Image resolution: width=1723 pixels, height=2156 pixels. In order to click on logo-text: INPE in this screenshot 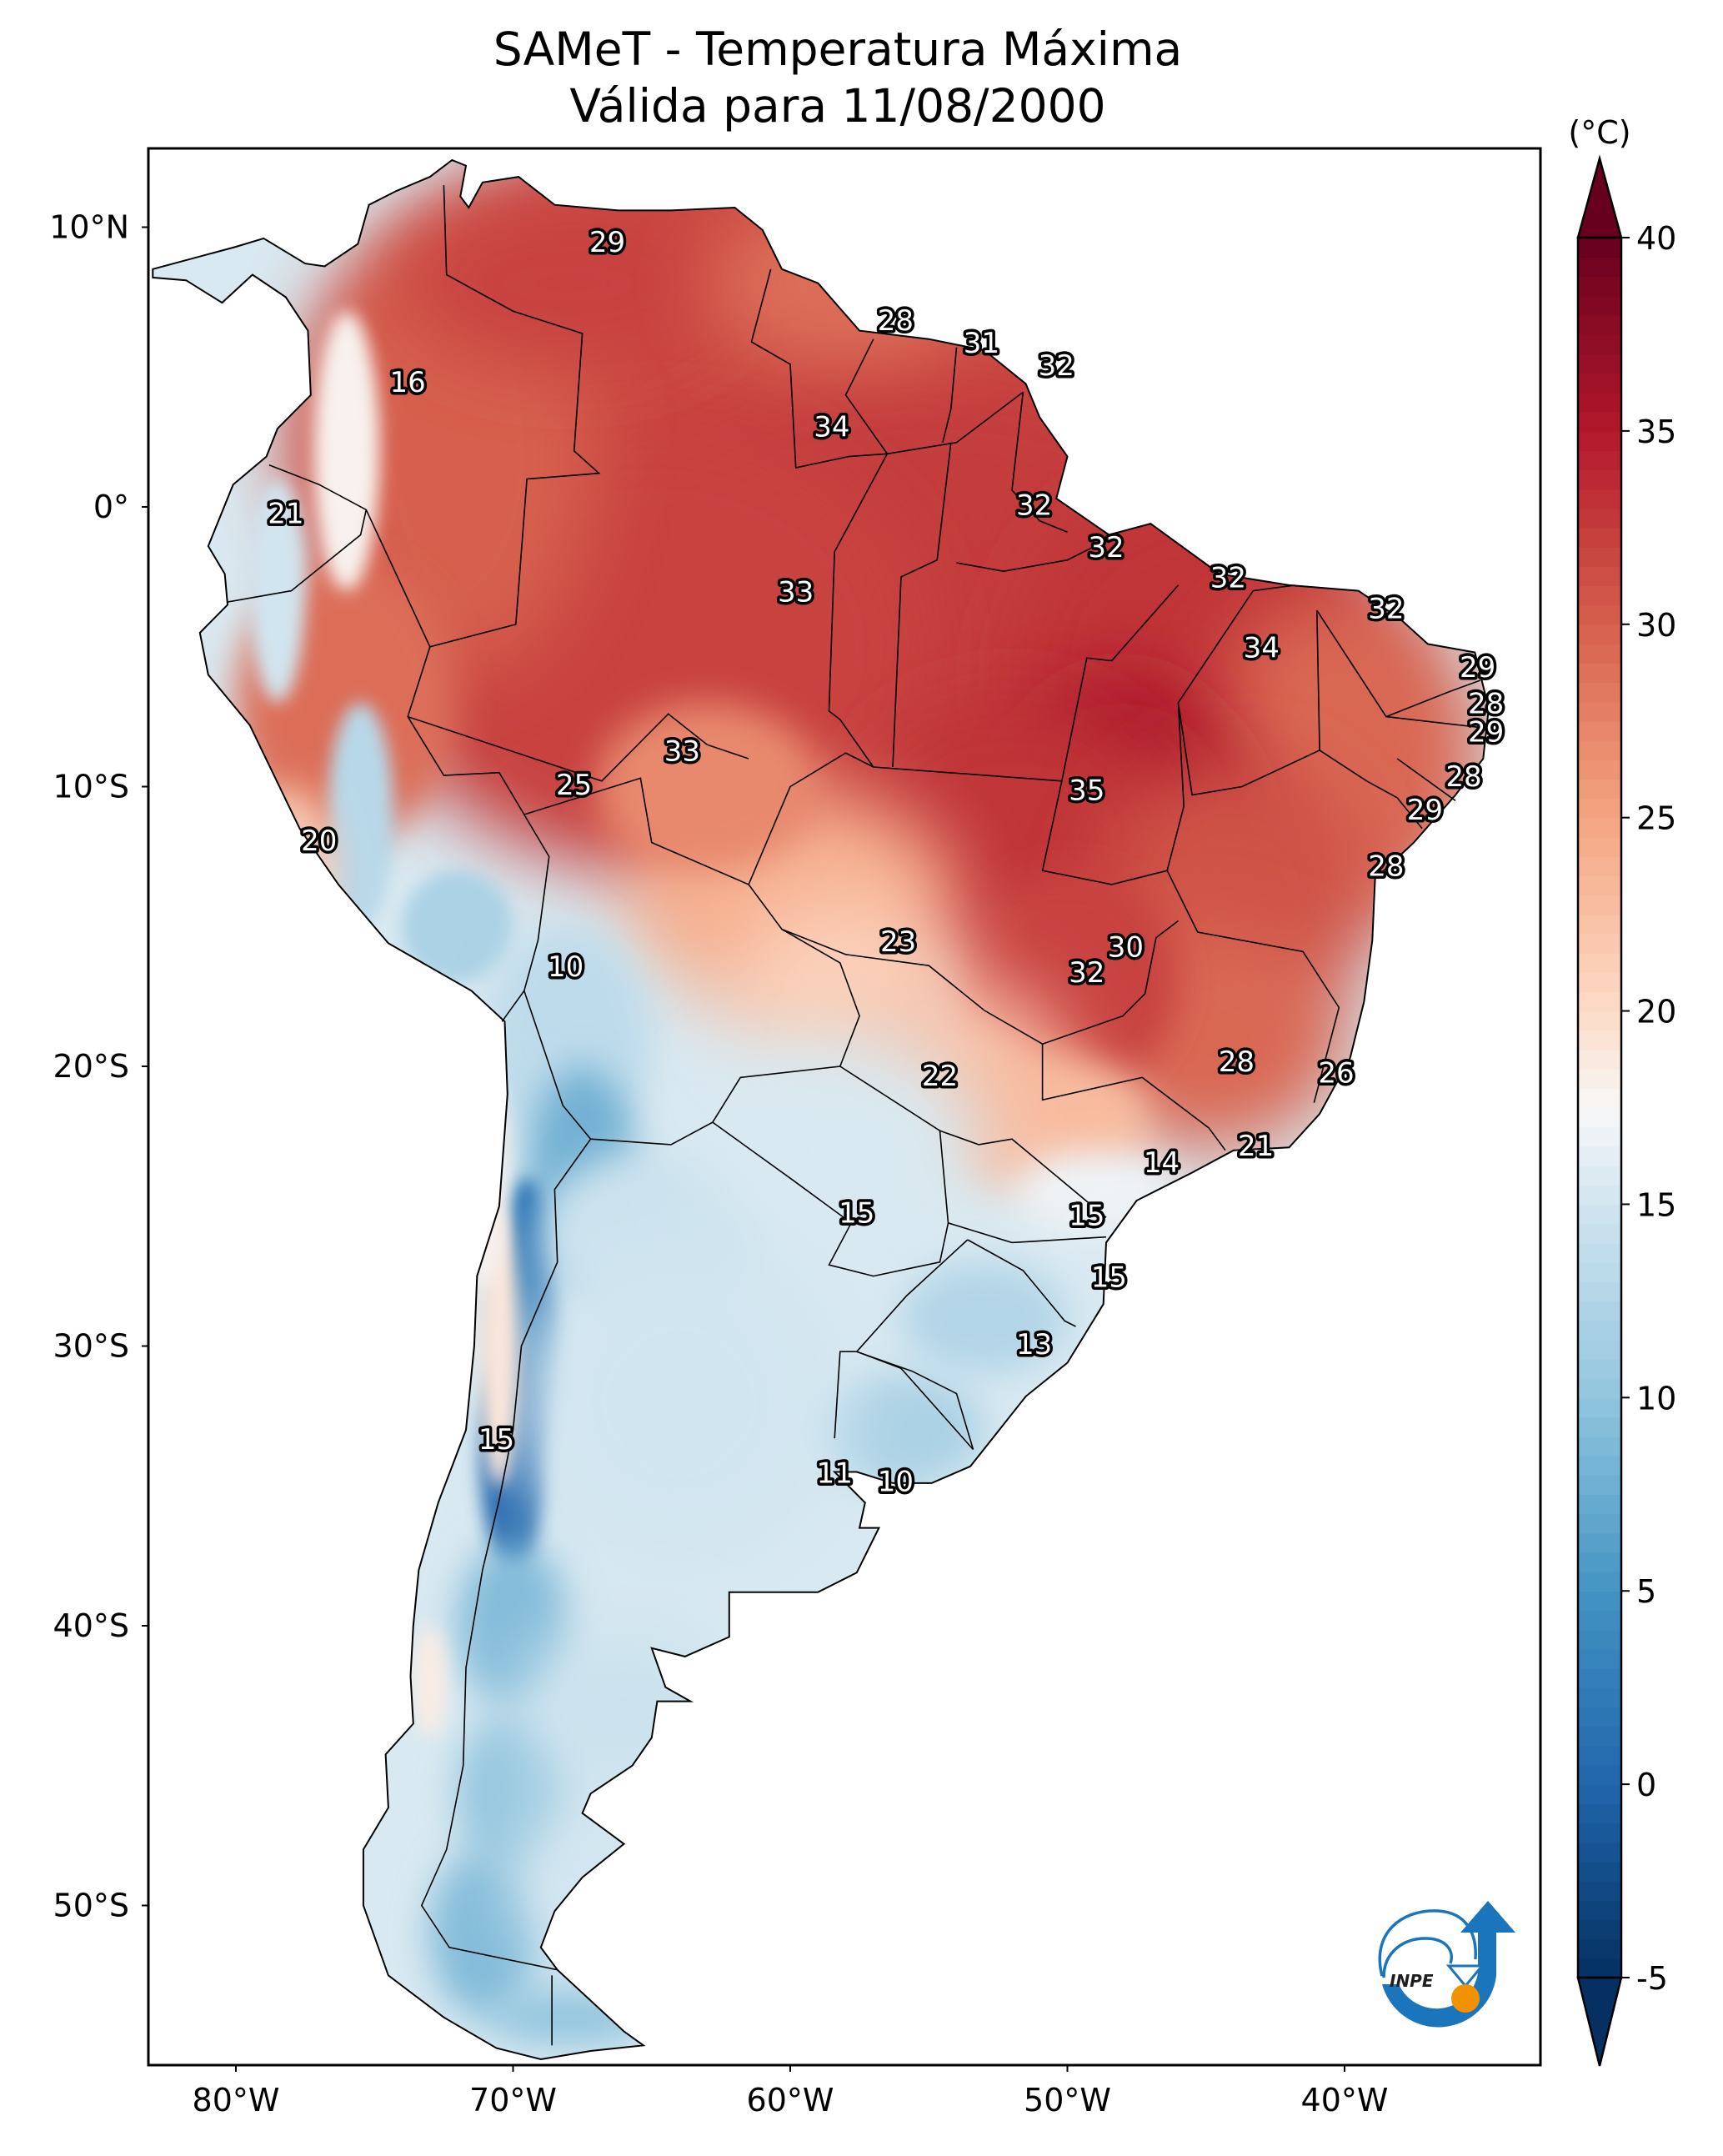, I will do `click(1412, 1981)`.